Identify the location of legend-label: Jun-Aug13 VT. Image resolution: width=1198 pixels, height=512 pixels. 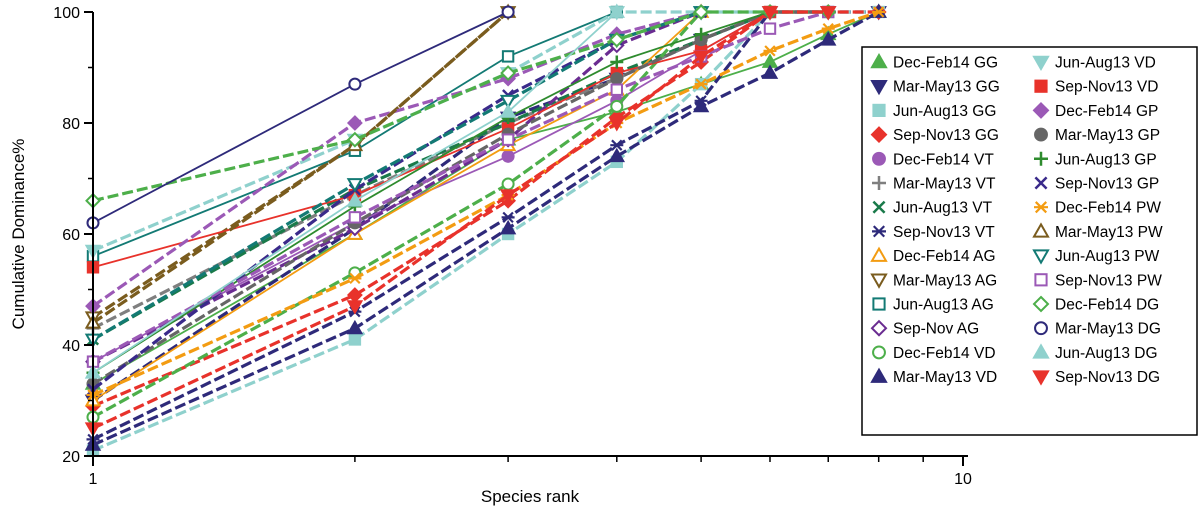
(943, 208).